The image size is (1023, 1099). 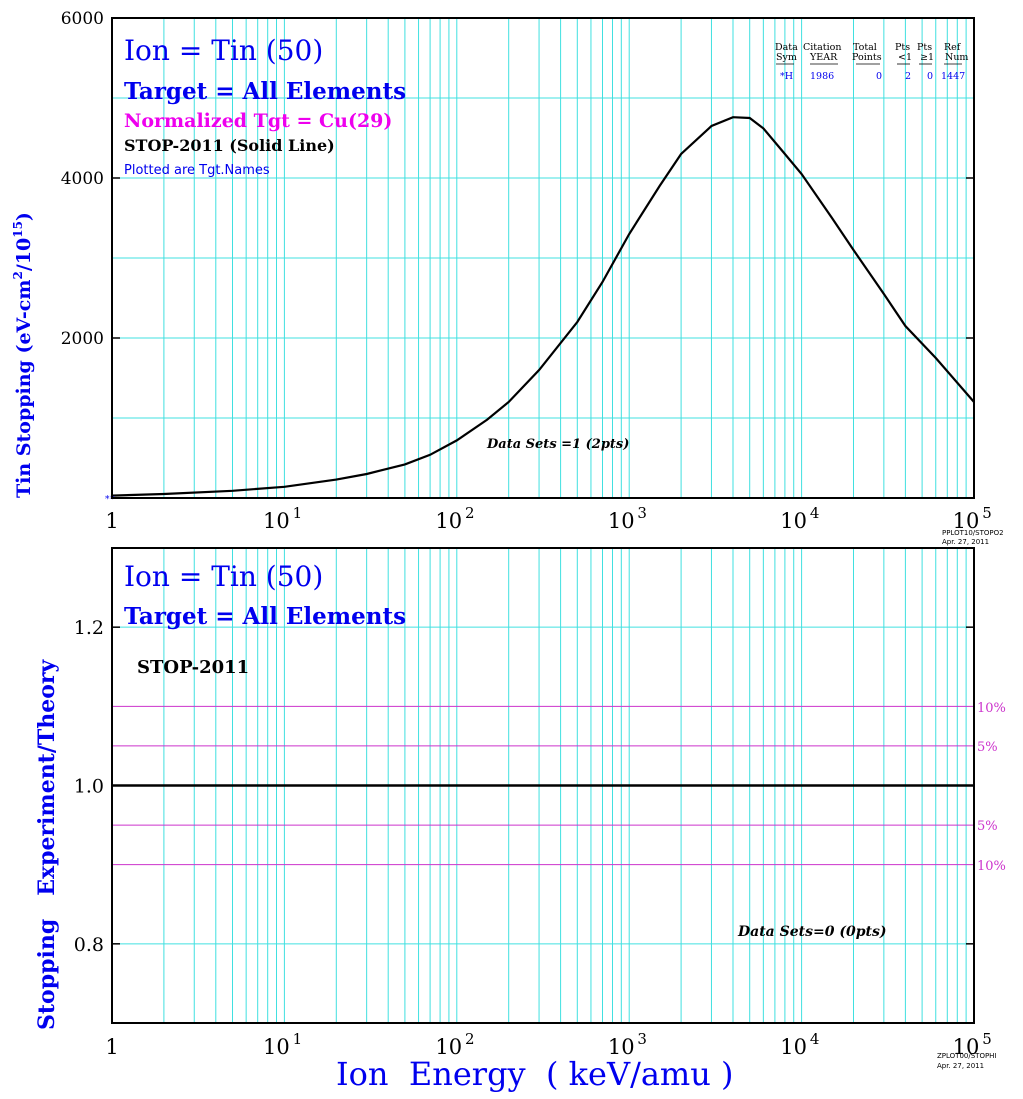 What do you see at coordinates (987, 826) in the screenshot?
I see `band-label-minus5: 5%` at bounding box center [987, 826].